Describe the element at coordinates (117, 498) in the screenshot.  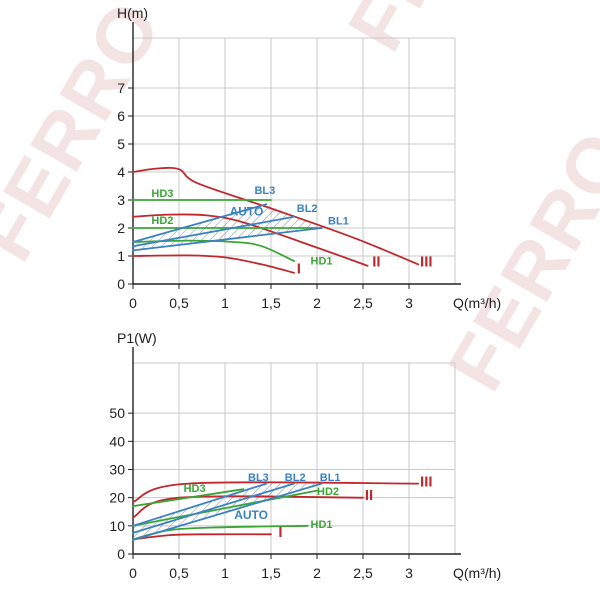
I see `y-tick-label: 20` at that location.